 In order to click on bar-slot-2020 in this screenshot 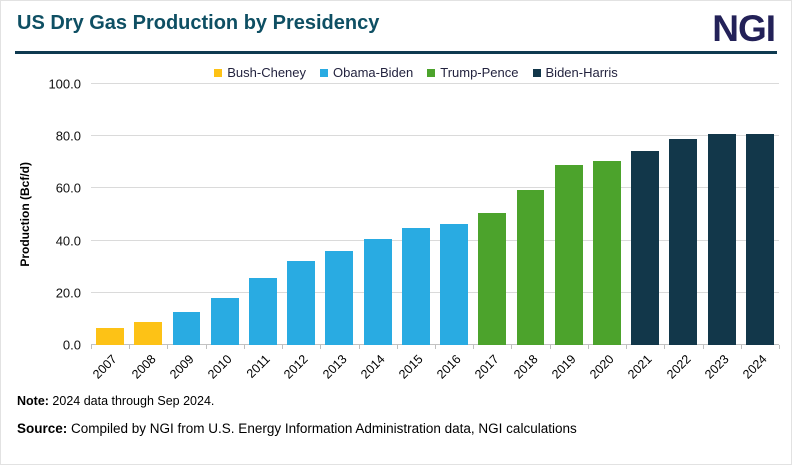, I will do `click(607, 214)`.